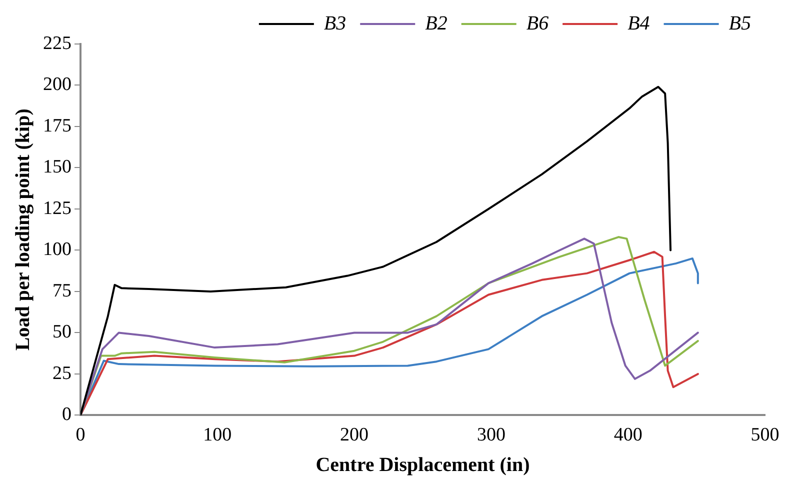 The height and width of the screenshot is (488, 785). What do you see at coordinates (436, 23) in the screenshot?
I see `legend-label: B2` at bounding box center [436, 23].